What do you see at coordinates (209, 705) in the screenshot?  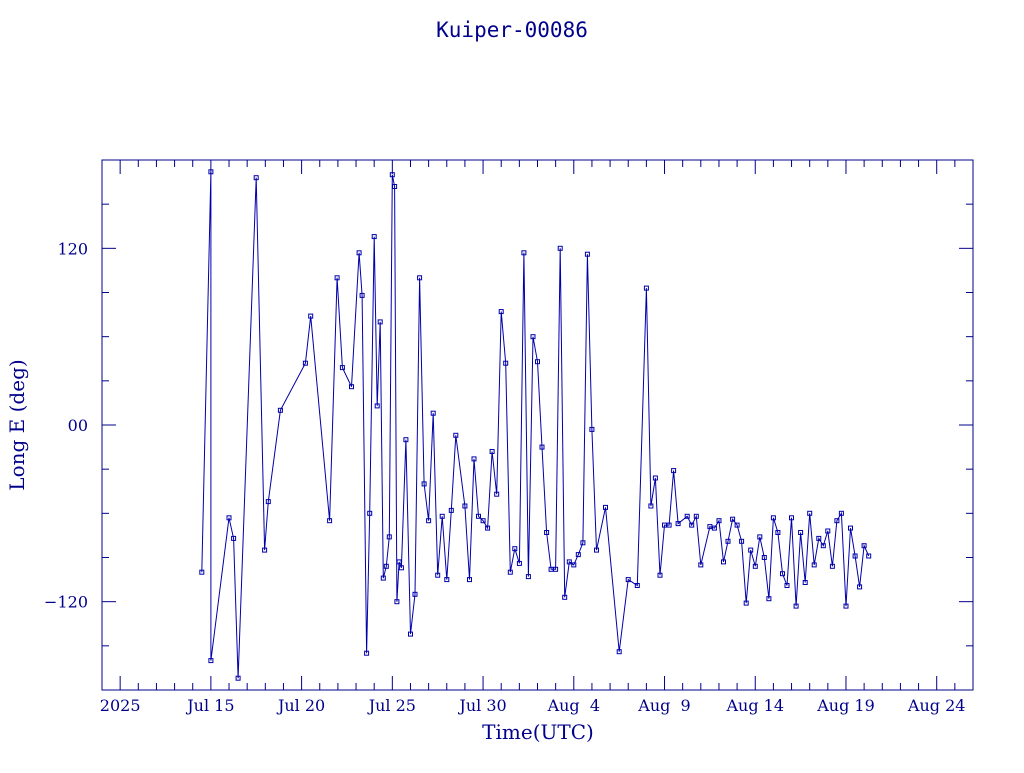 I see `x-tick-label: Jul 15` at bounding box center [209, 705].